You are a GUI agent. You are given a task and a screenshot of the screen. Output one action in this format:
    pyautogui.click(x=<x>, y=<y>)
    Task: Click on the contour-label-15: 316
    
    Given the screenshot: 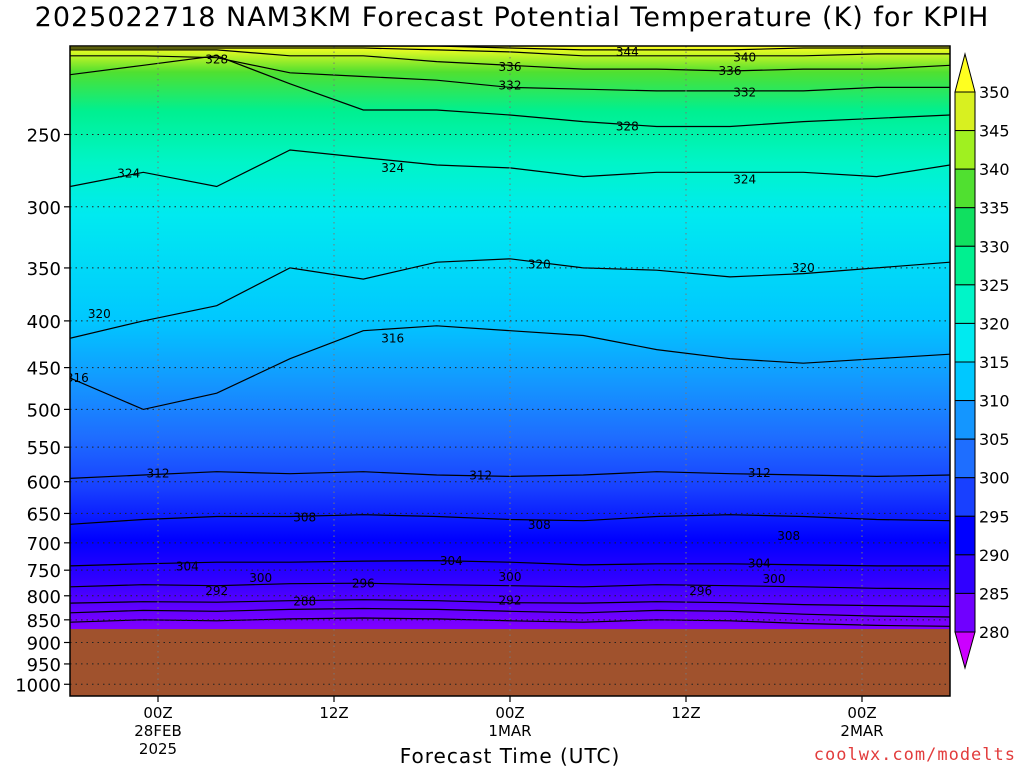 What is the action you would take?
    pyautogui.click(x=392, y=338)
    